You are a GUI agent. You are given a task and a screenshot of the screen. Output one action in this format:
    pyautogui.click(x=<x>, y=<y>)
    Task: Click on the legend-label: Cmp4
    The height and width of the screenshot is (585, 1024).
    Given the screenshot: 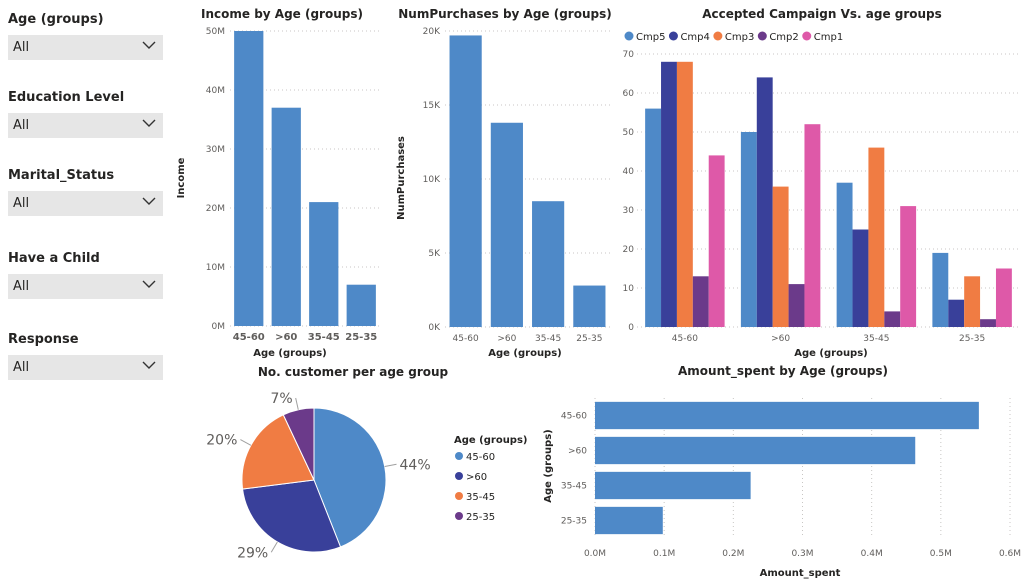 What is the action you would take?
    pyautogui.click(x=694, y=37)
    